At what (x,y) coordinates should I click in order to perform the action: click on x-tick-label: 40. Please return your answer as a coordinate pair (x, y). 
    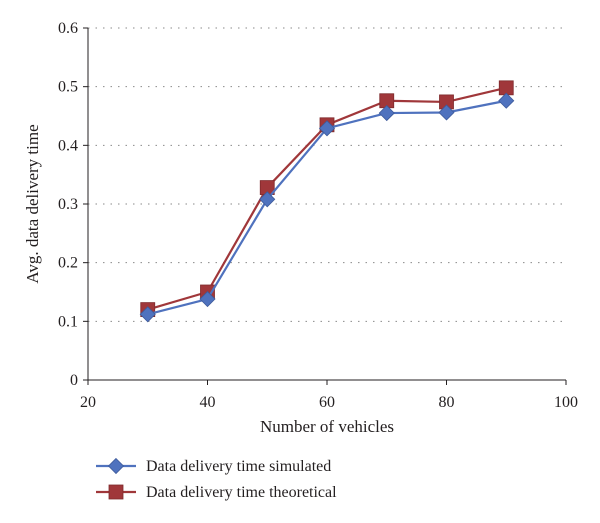
    Looking at the image, I should click on (208, 402).